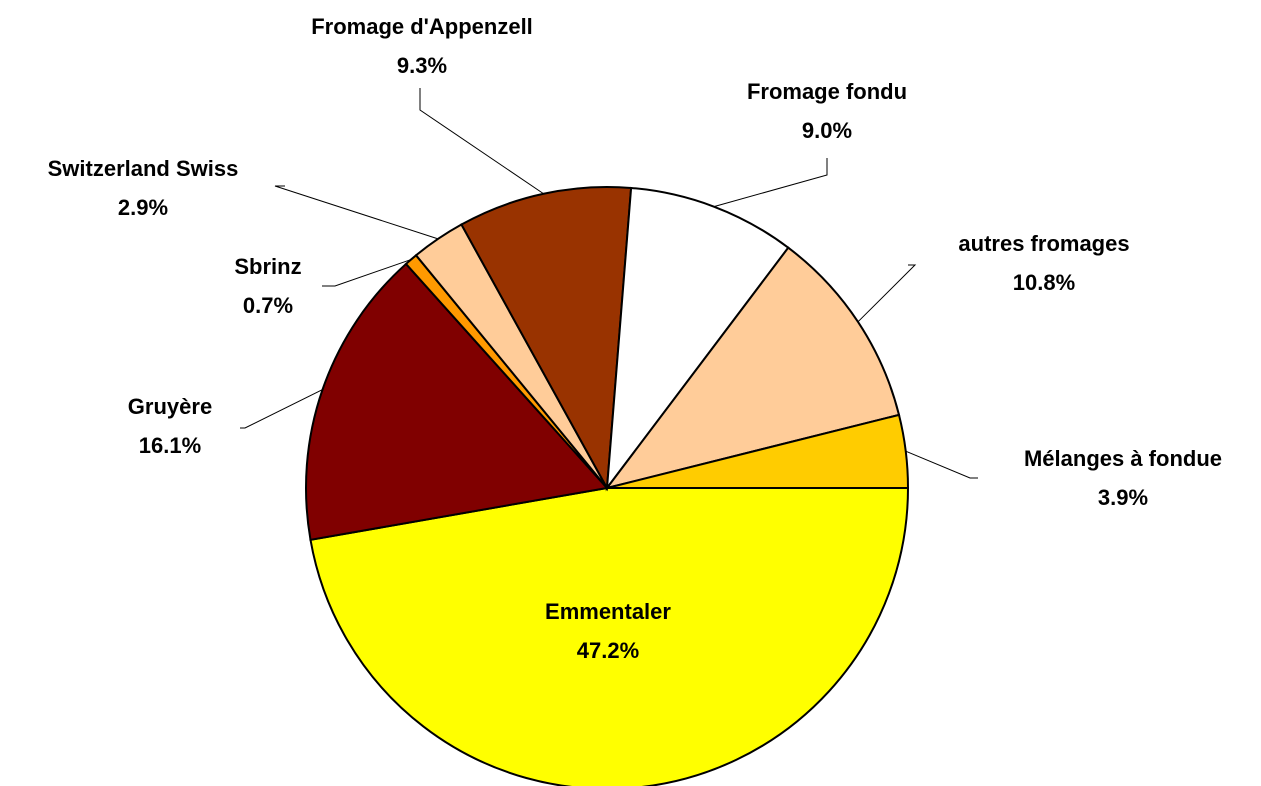 The height and width of the screenshot is (786, 1261). I want to click on slice-label: Fromage d'Appenzell, so click(422, 26).